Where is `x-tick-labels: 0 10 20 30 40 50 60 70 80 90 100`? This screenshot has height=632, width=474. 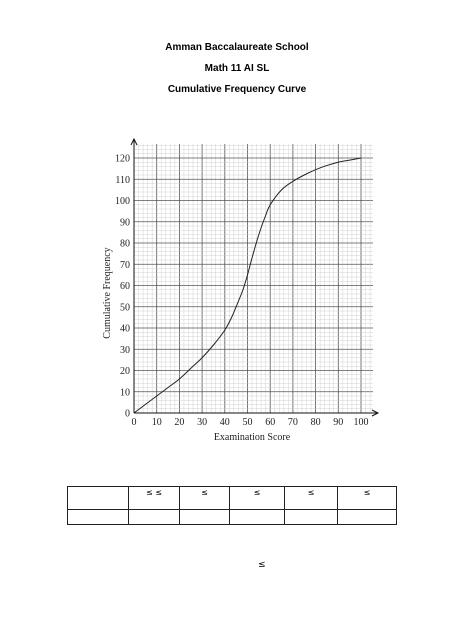
x-tick-labels: 0 10 20 30 40 50 60 70 80 90 100 is located at coordinates (250, 422).